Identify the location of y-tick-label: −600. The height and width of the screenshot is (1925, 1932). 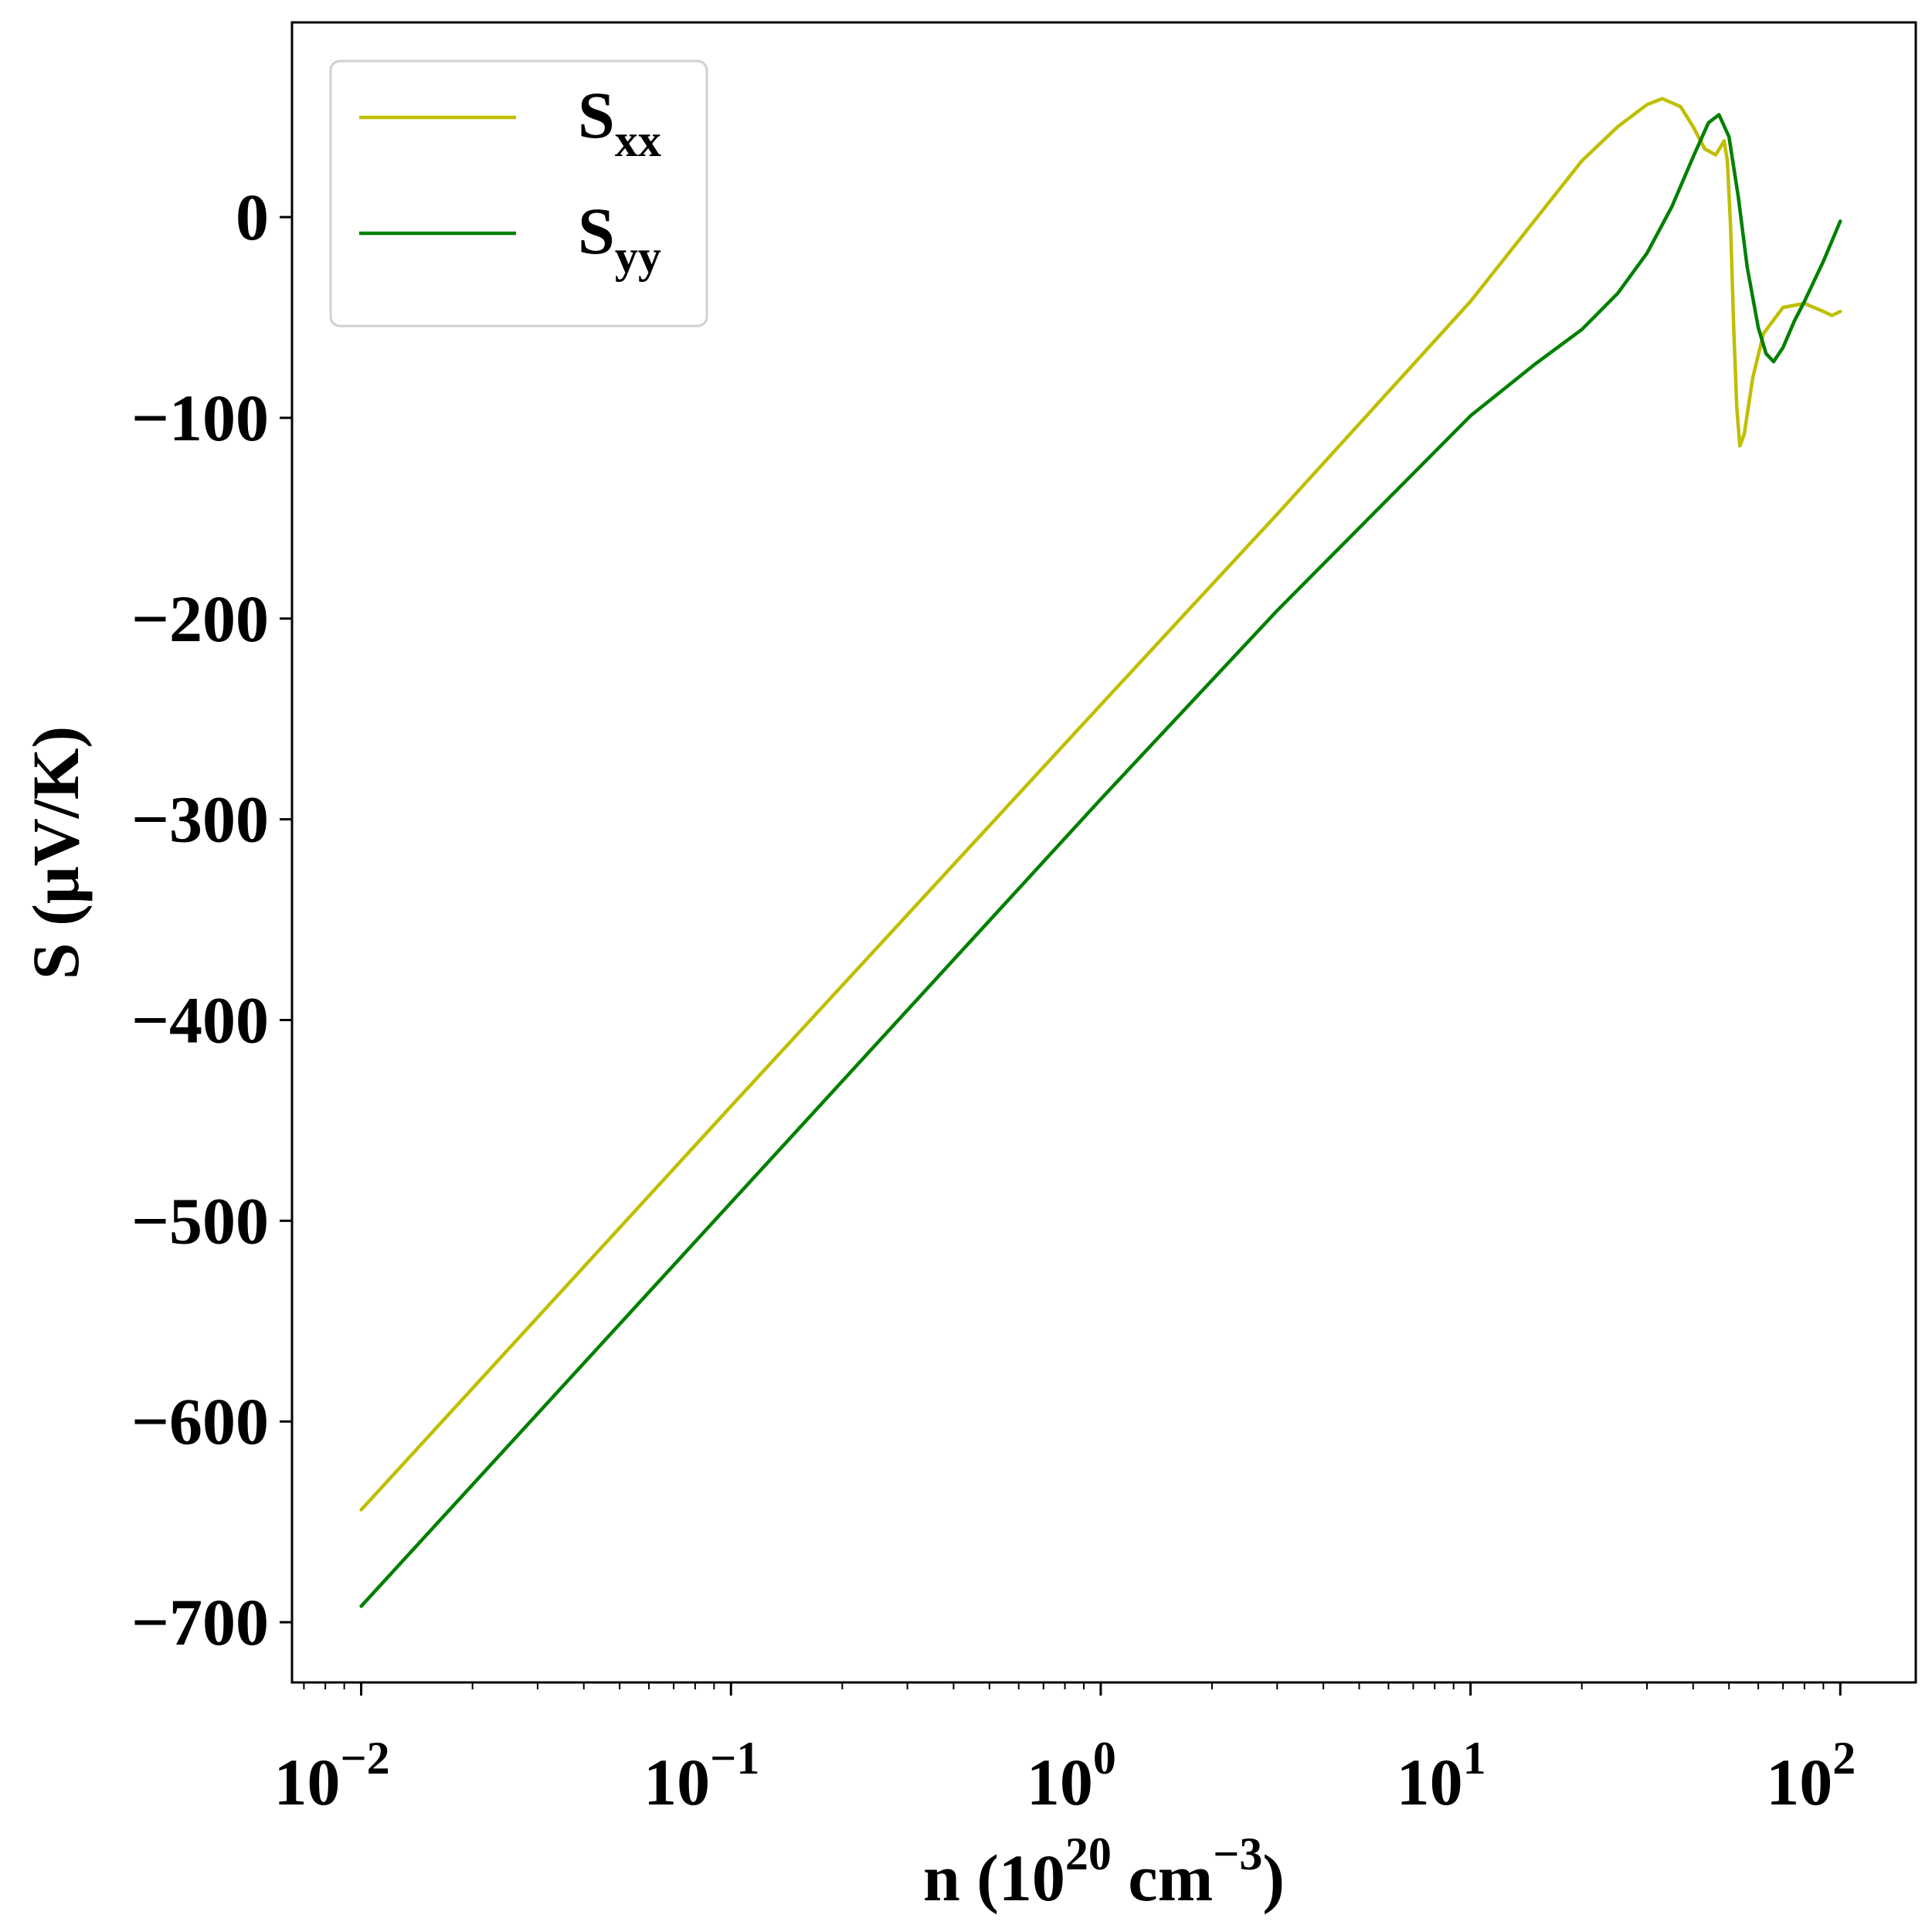
(200, 1421).